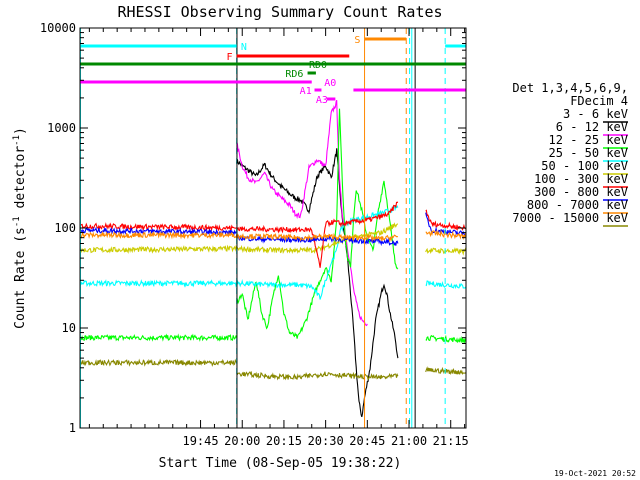 The image size is (640, 480). I want to click on x-tick-label-6: 21:00, so click(409, 441).